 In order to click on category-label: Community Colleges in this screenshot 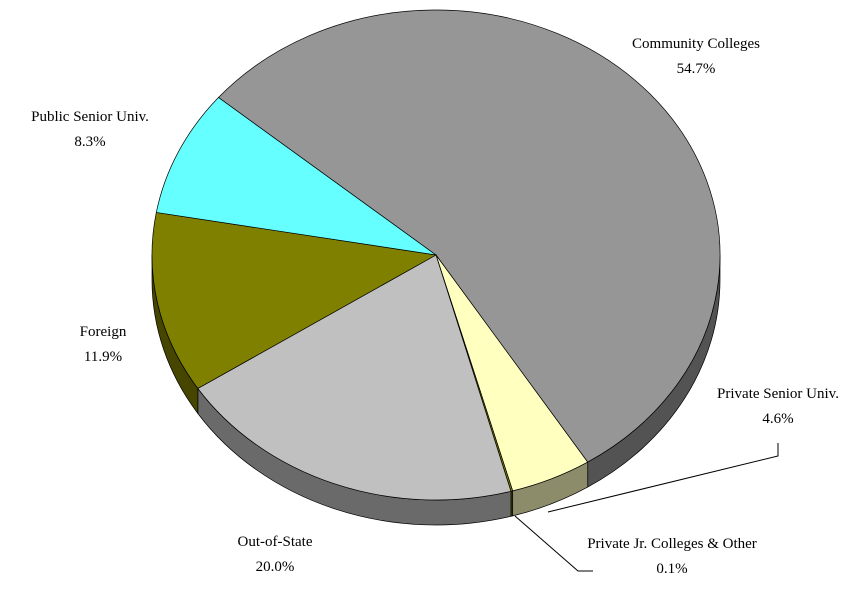, I will do `click(696, 44)`.